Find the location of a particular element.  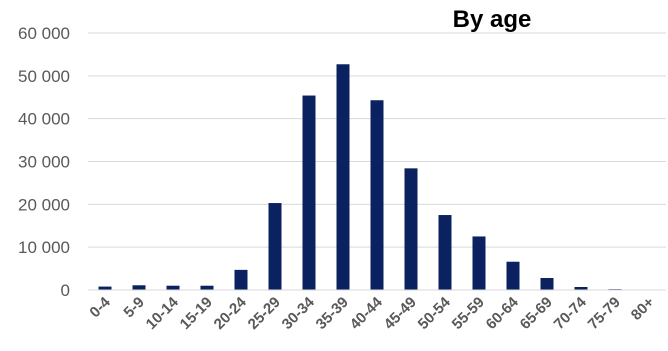

x-tick-label: 0-4 is located at coordinates (100, 307).